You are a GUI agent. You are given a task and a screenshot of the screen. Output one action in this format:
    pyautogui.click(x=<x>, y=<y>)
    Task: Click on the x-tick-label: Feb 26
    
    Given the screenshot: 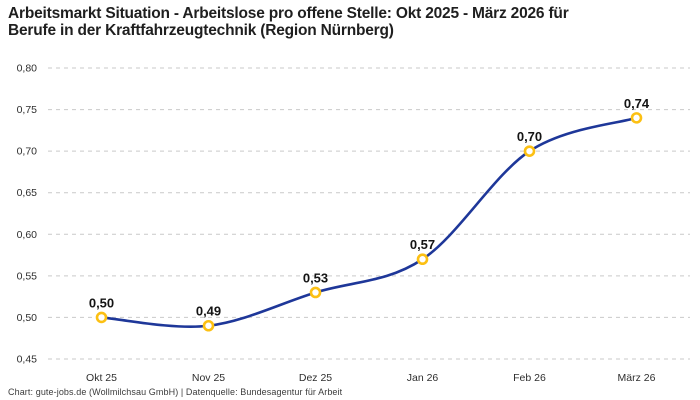 What is the action you would take?
    pyautogui.click(x=529, y=378)
    